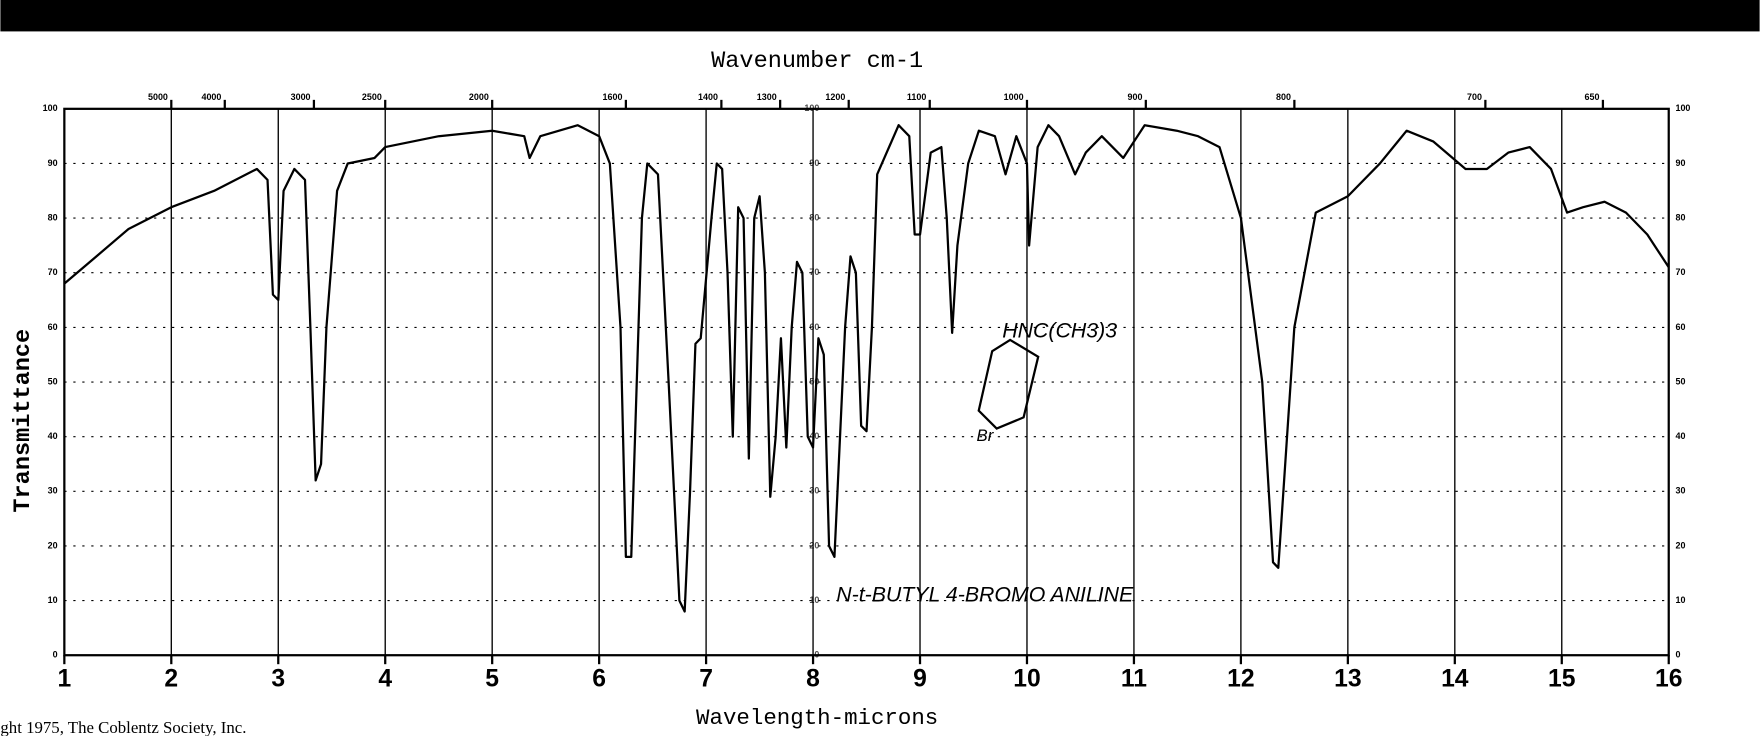 The height and width of the screenshot is (736, 1760). Describe the element at coordinates (613, 97) in the screenshot. I see `wavenumber-label: 1600` at that location.